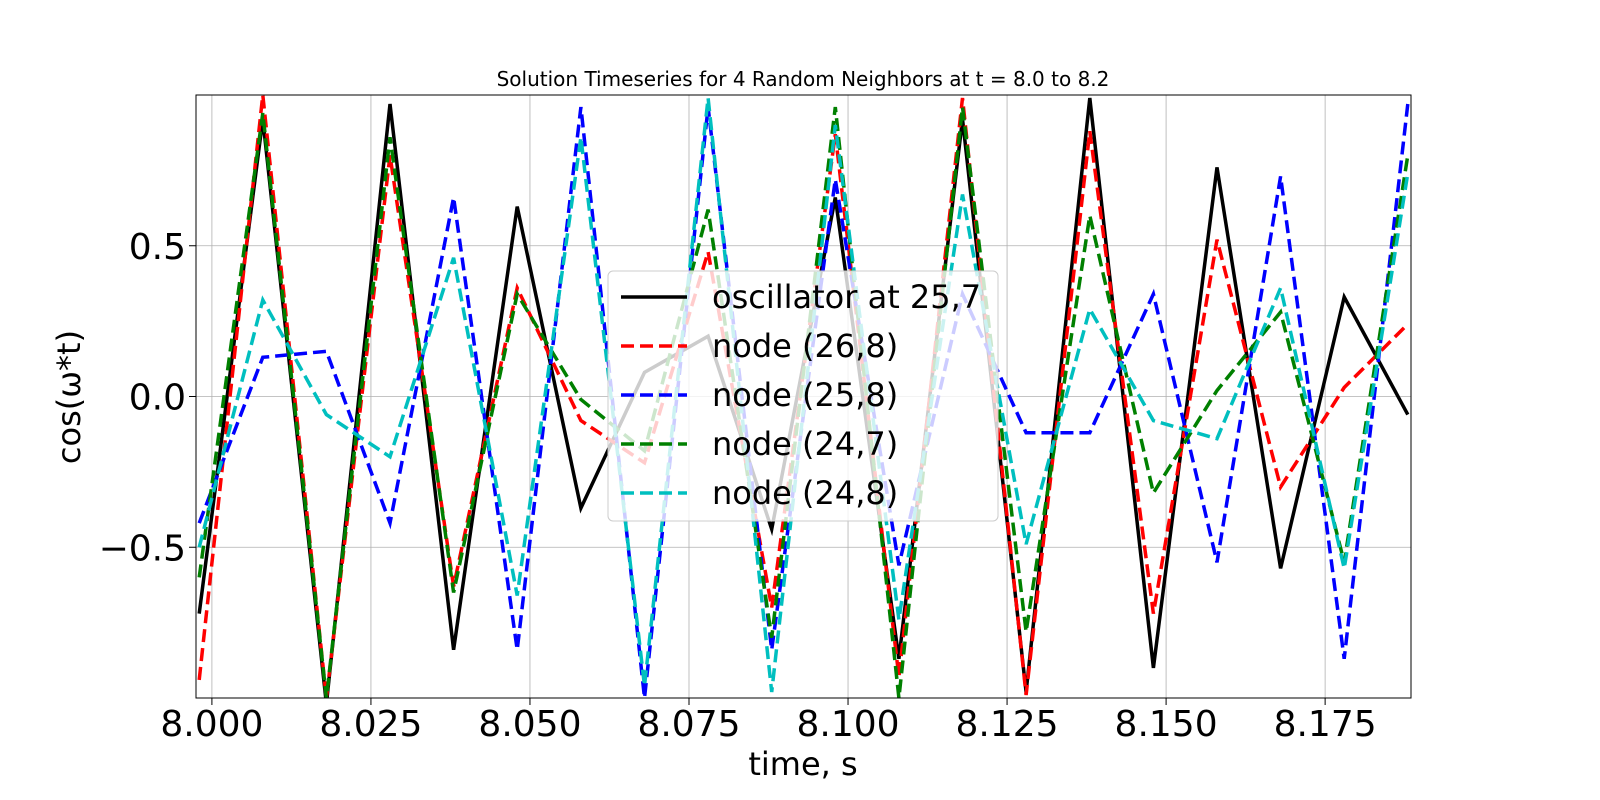 The image size is (1600, 800). Describe the element at coordinates (805, 444) in the screenshot. I see `legend-label: node (24,7)` at that location.